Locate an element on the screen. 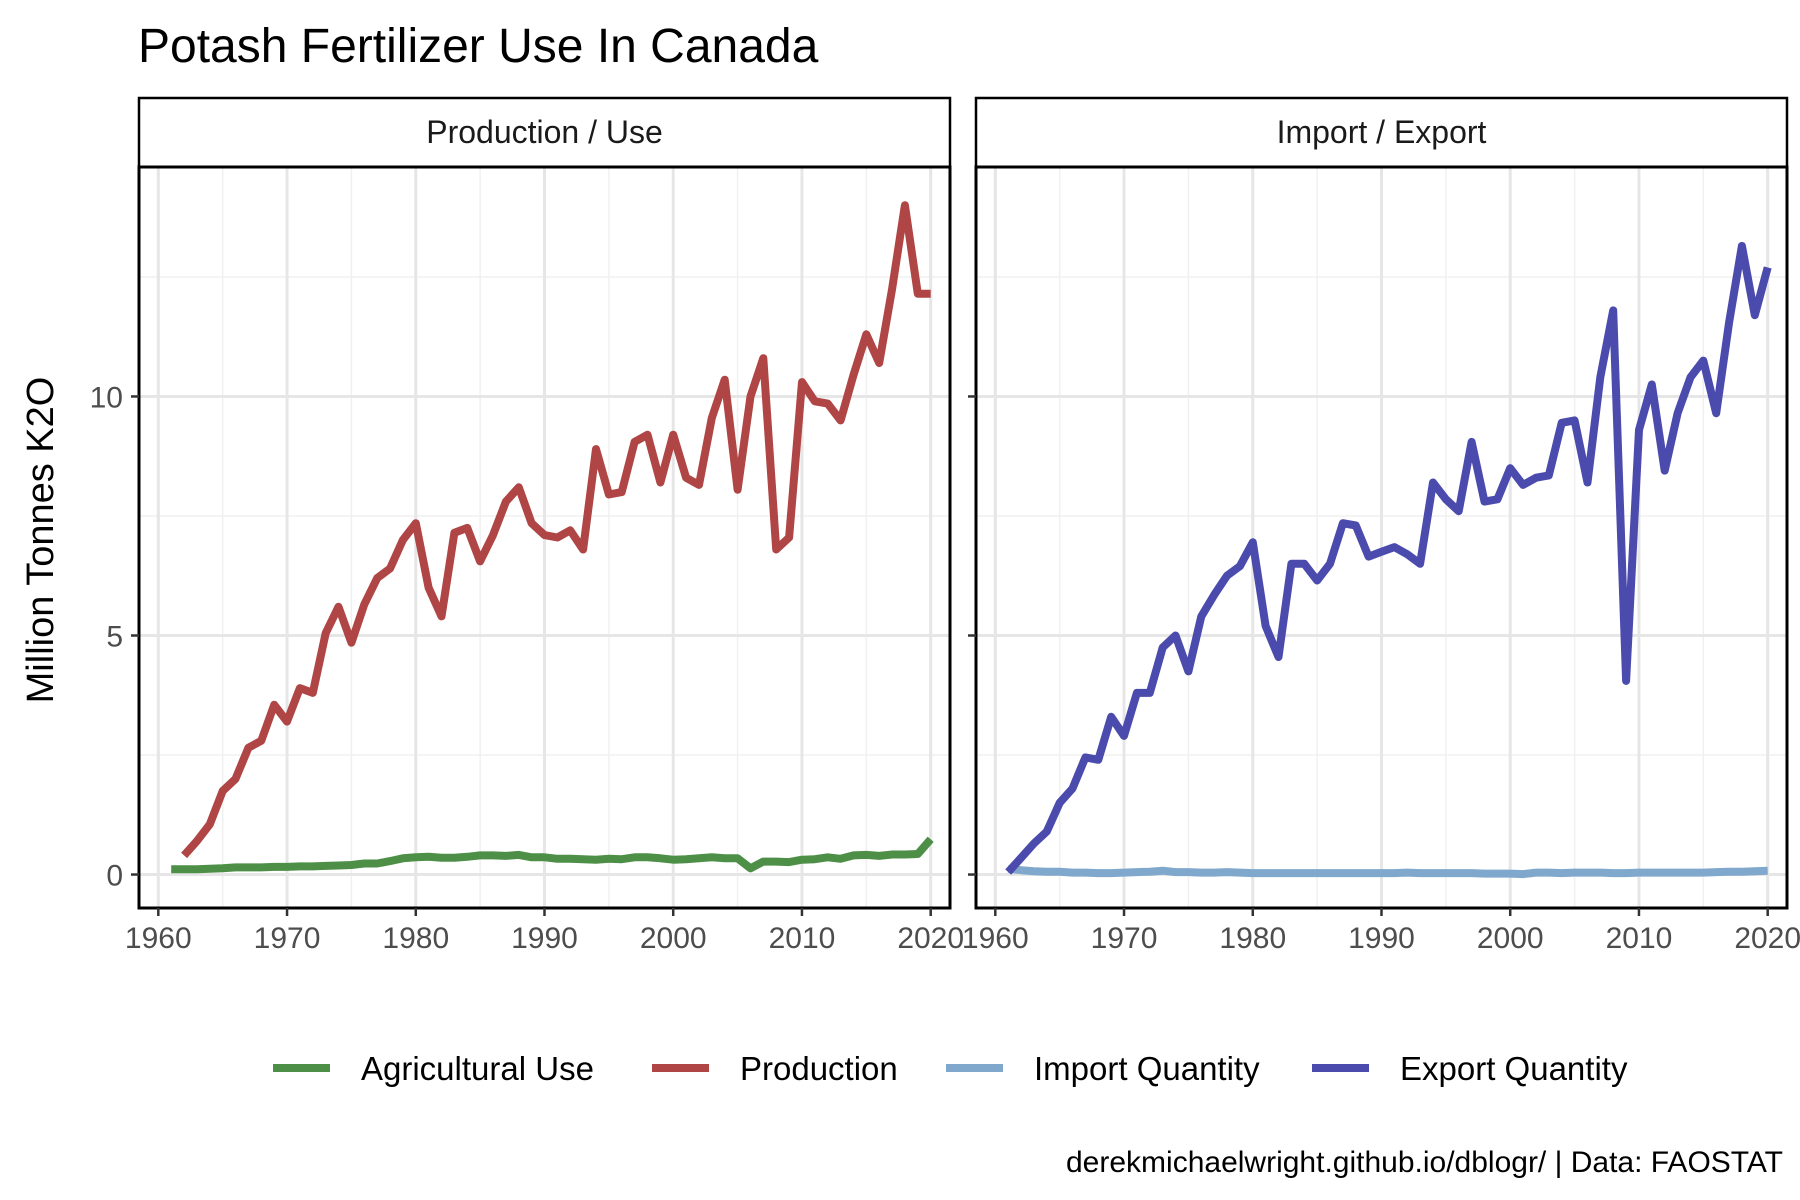 This screenshot has width=1800, height=1200. y-tick-label: 5 is located at coordinates (114, 637).